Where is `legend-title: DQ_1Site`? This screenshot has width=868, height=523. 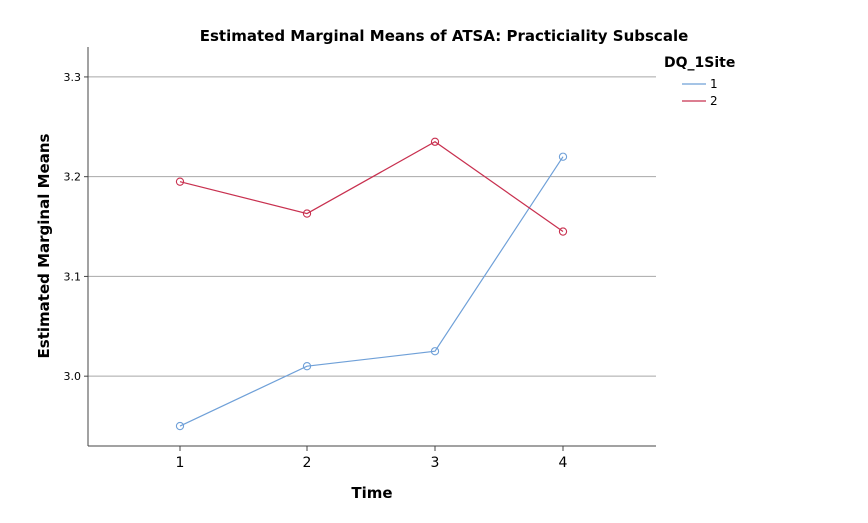
legend-title: DQ_1Site is located at coordinates (699, 63).